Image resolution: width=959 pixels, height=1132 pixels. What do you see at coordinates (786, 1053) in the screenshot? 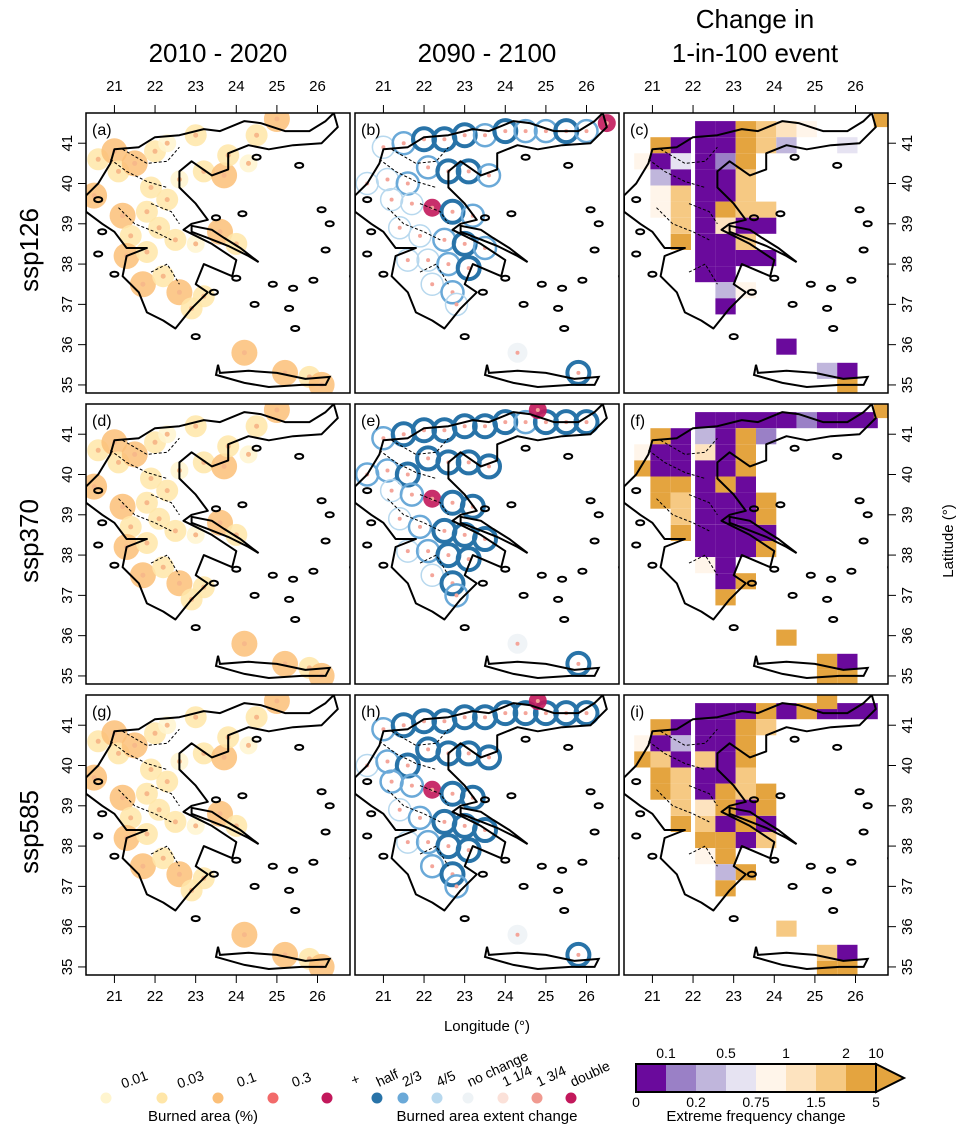
I see `legend-frequency-top-label: 1` at bounding box center [786, 1053].